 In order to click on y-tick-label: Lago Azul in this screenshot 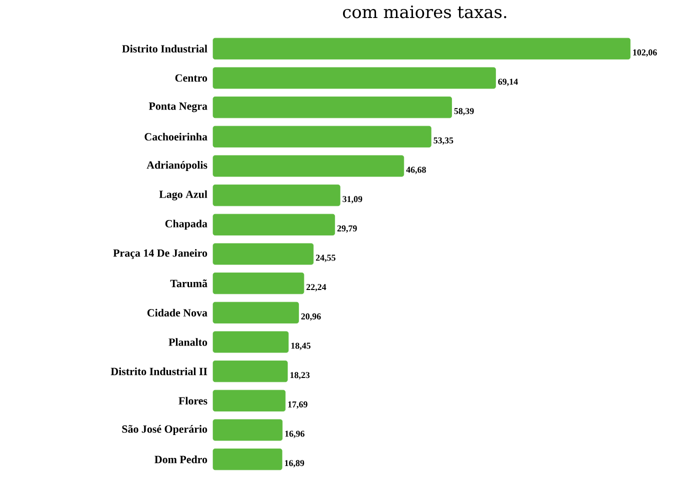, I will do `click(183, 195)`.